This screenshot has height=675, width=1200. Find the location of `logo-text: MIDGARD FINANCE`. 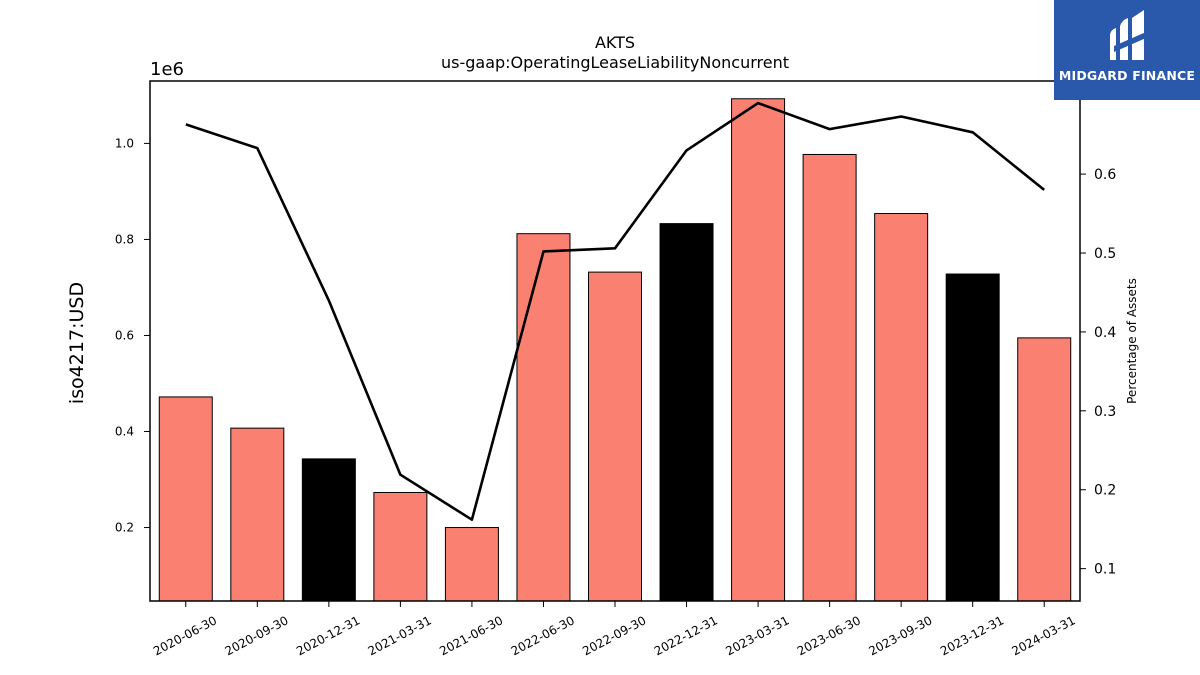

logo-text: MIDGARD FINANCE is located at coordinates (1127, 75).